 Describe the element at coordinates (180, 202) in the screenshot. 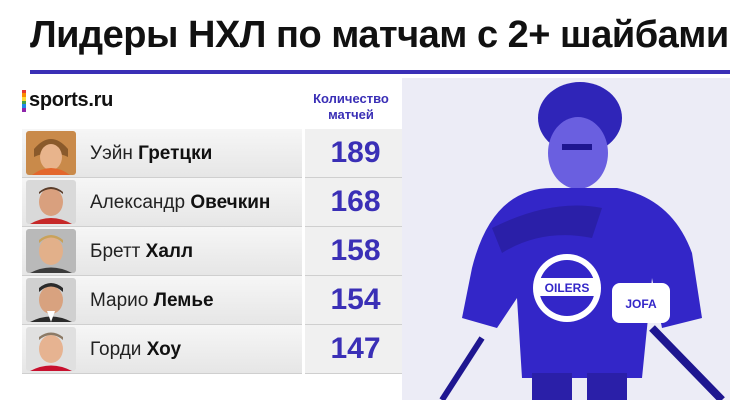

I see `player-name: Александр Овечкин` at that location.